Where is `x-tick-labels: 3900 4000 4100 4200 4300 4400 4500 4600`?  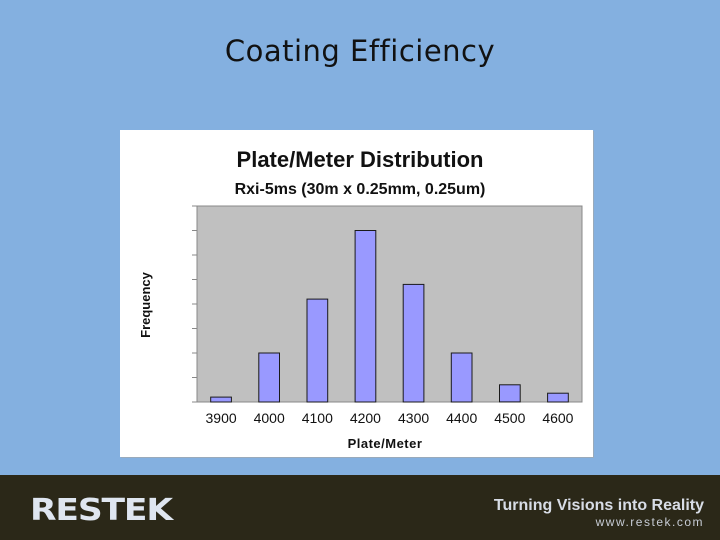
x-tick-labels: 3900 4000 4100 4200 4300 4400 4500 4600 is located at coordinates (390, 418).